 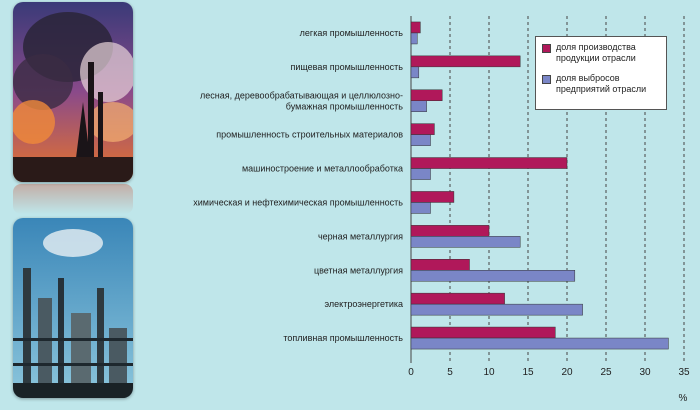 I want to click on x-tick-label: 15, so click(x=528, y=372).